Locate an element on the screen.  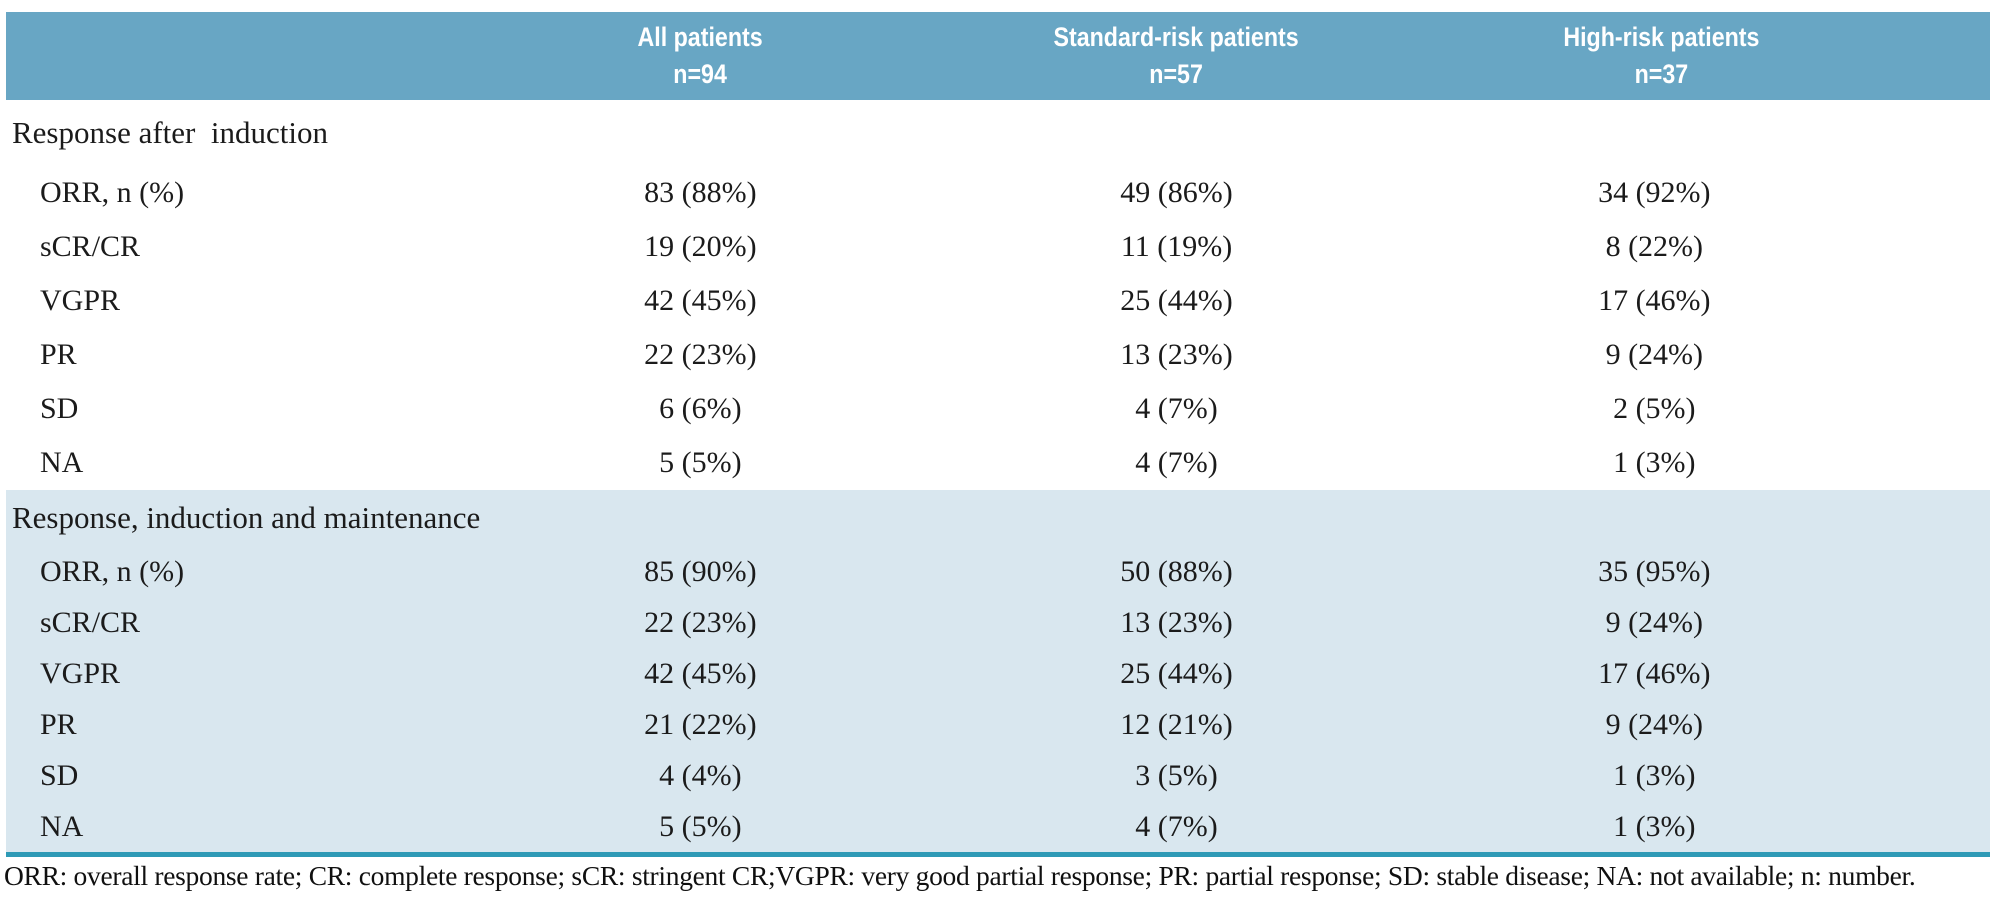
value-cell: 8 (22%) is located at coordinates (1702, 247).